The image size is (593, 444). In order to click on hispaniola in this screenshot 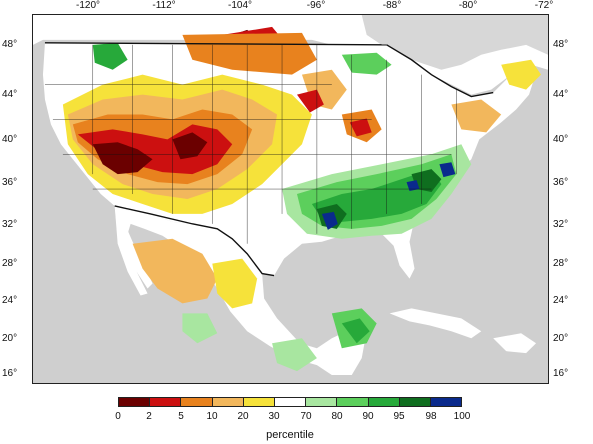, I will do `click(515, 343)`.